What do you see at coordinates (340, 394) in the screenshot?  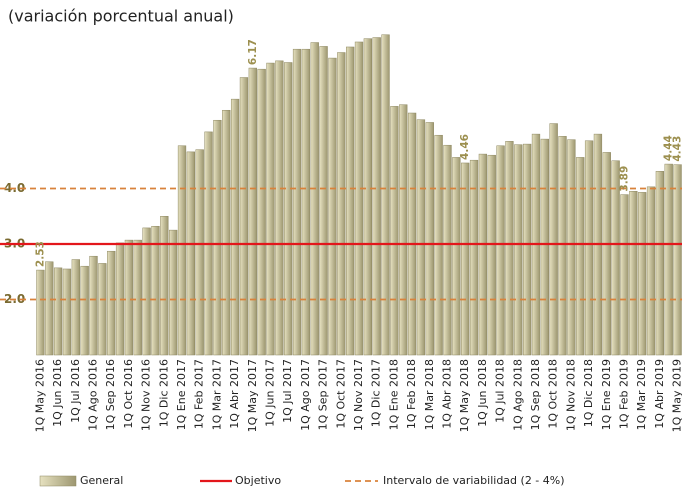 I see `x-tick-label: 1Q Oct 2017` at bounding box center [340, 394].